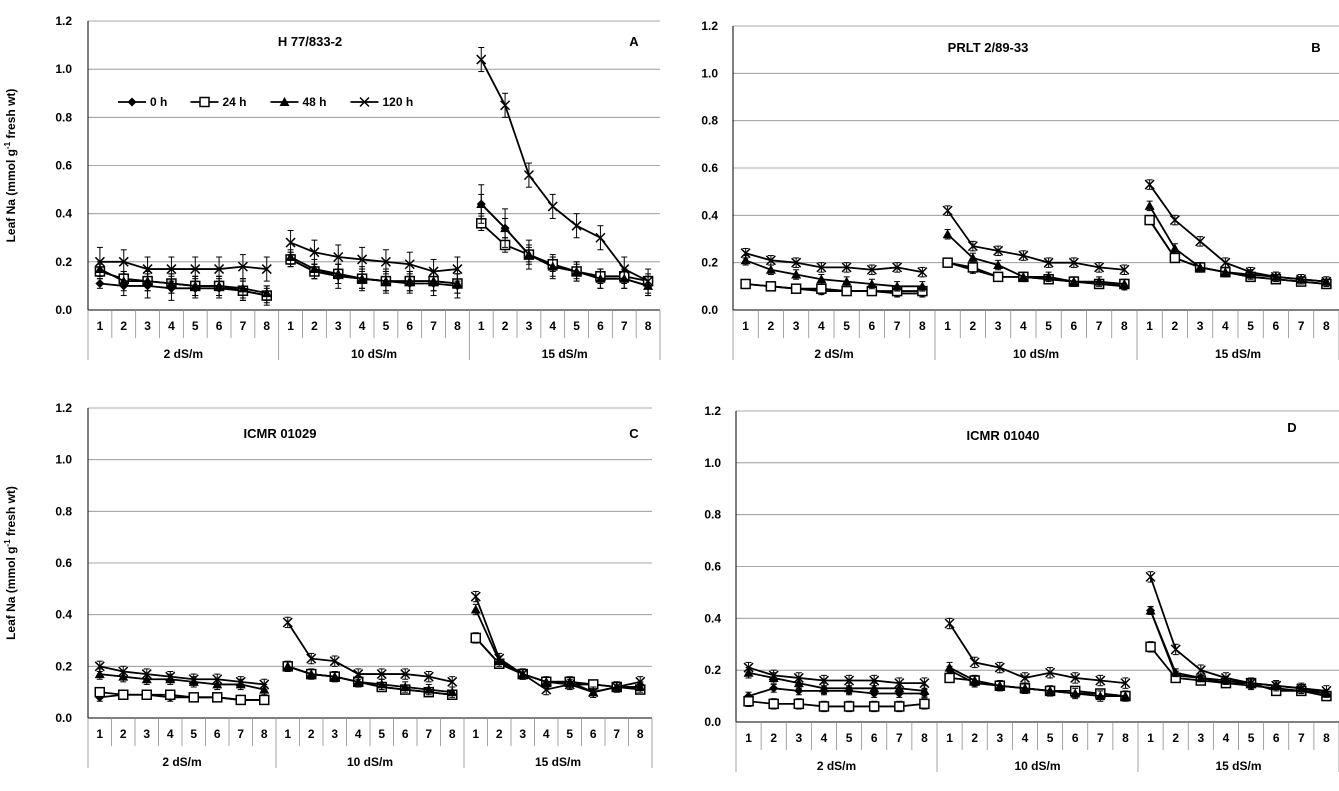 This screenshot has height=791, width=1339. Describe the element at coordinates (374, 170) in the screenshot. I see `series-120-h` at that location.